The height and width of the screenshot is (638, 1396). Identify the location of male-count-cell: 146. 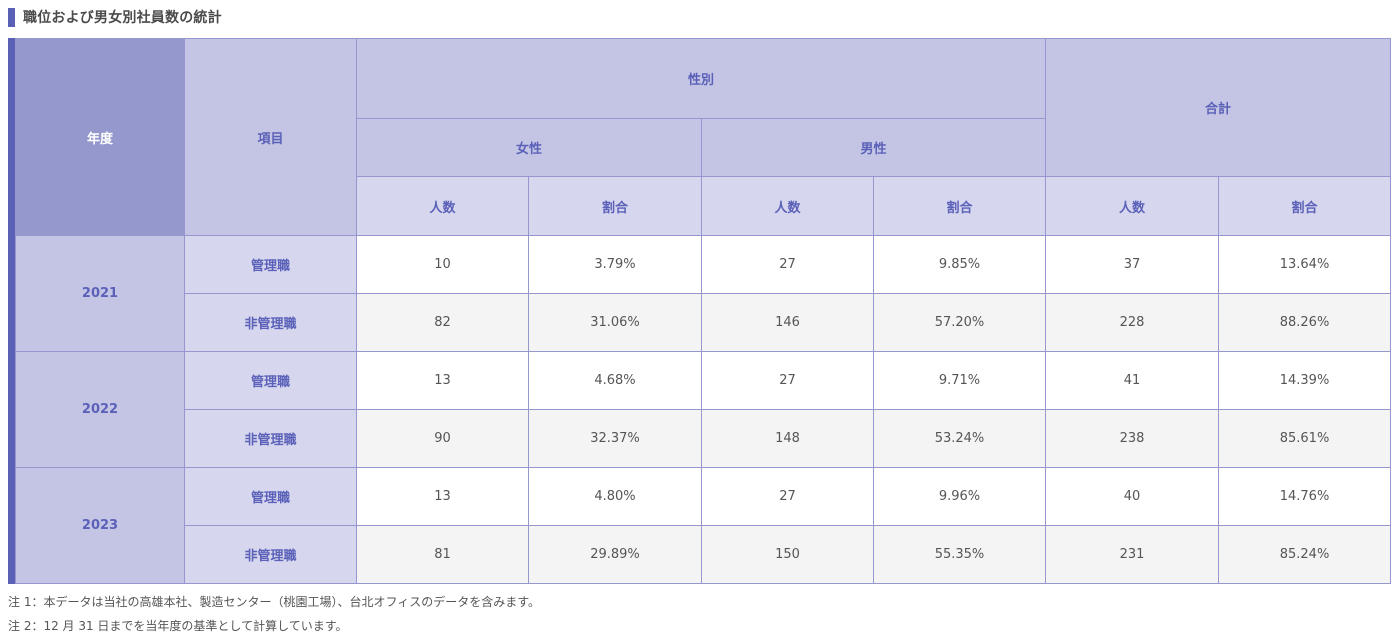
(787, 322).